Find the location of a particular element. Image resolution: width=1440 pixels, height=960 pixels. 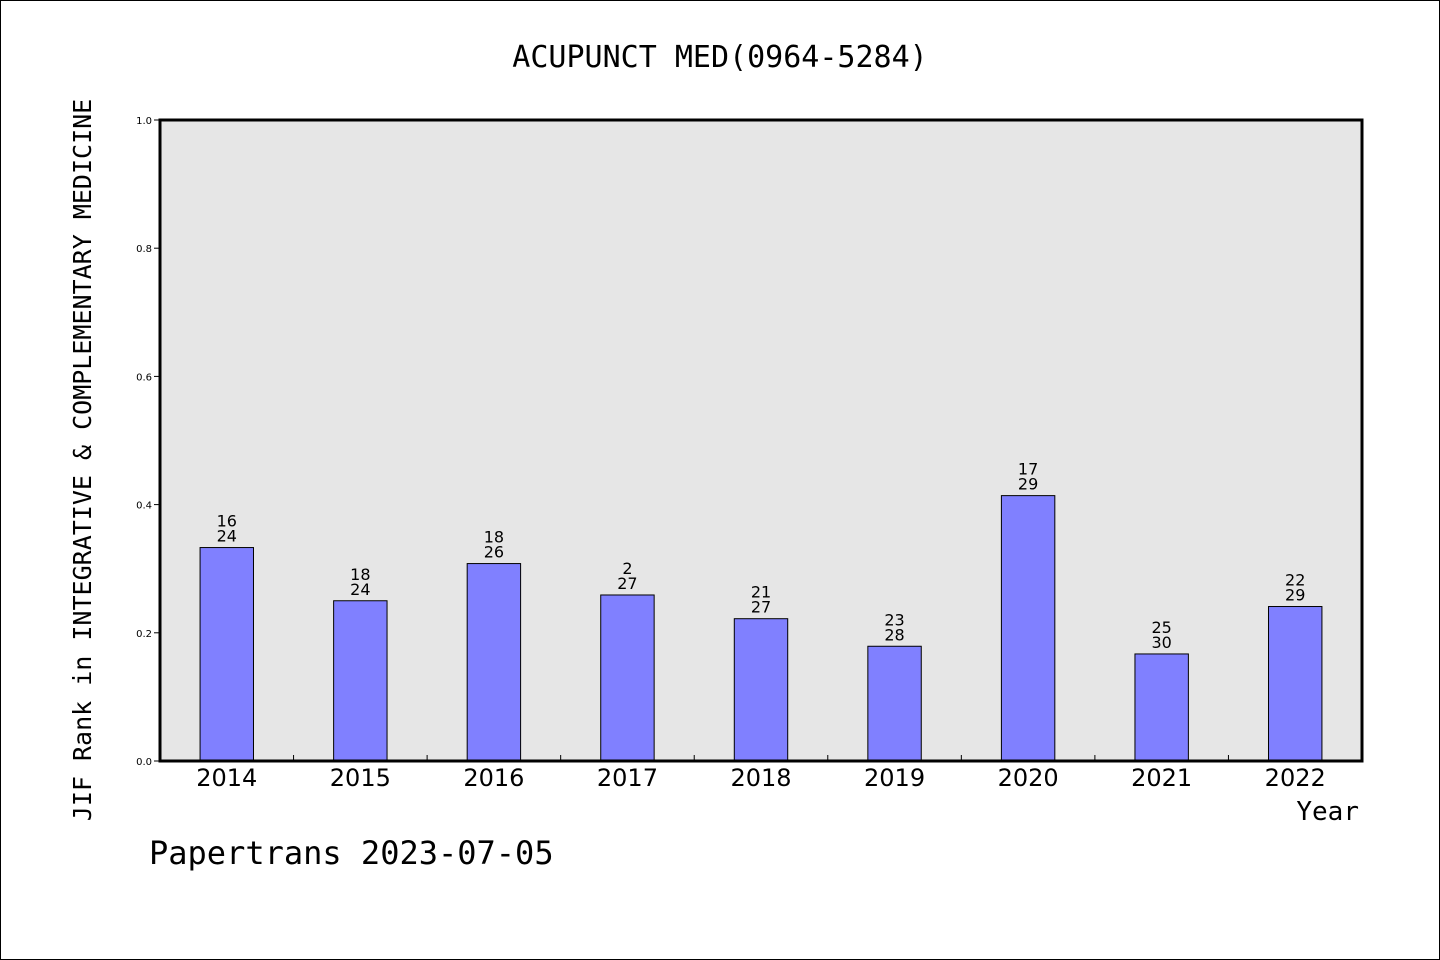

x-axis-label: Year is located at coordinates (1327, 812).